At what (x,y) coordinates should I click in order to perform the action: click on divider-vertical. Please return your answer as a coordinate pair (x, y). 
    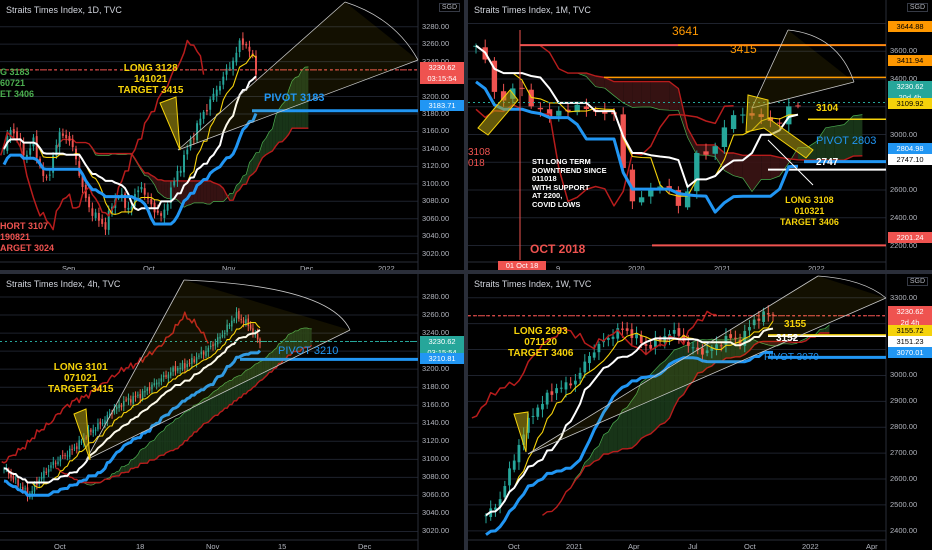
    Looking at the image, I should click on (466, 275).